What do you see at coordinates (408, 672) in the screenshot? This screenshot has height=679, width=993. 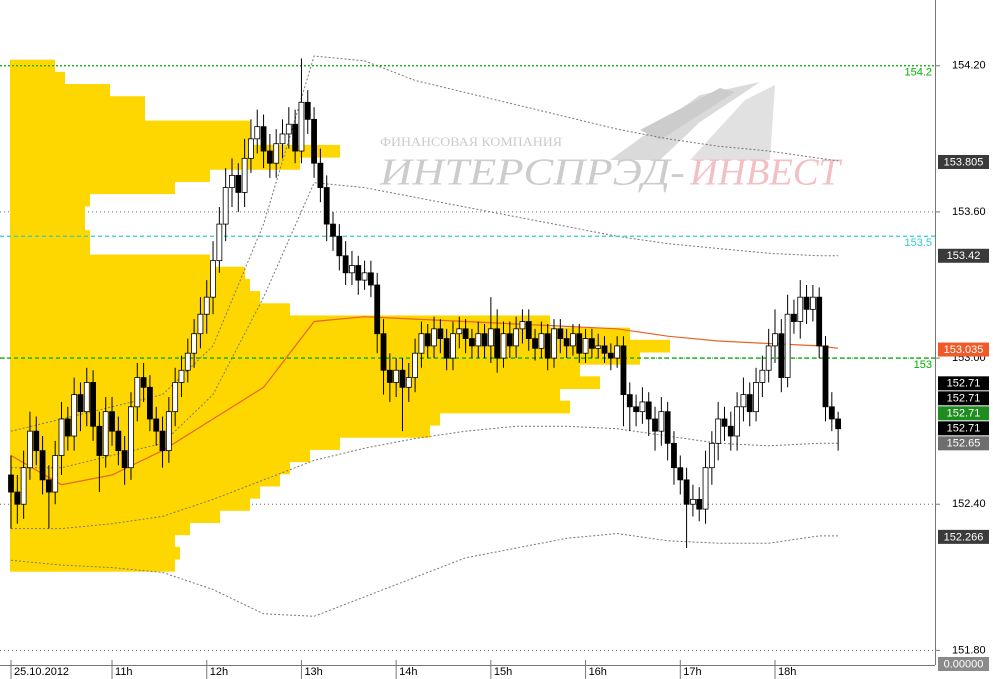 I see `x-tick-label: 14h` at bounding box center [408, 672].